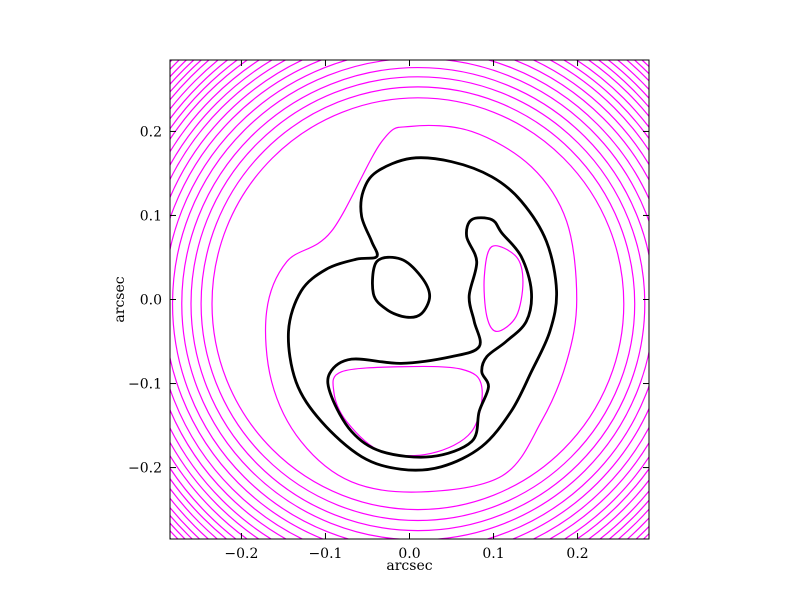  What do you see at coordinates (151, 301) in the screenshot?
I see `y-tick-label: 0.0` at bounding box center [151, 301].